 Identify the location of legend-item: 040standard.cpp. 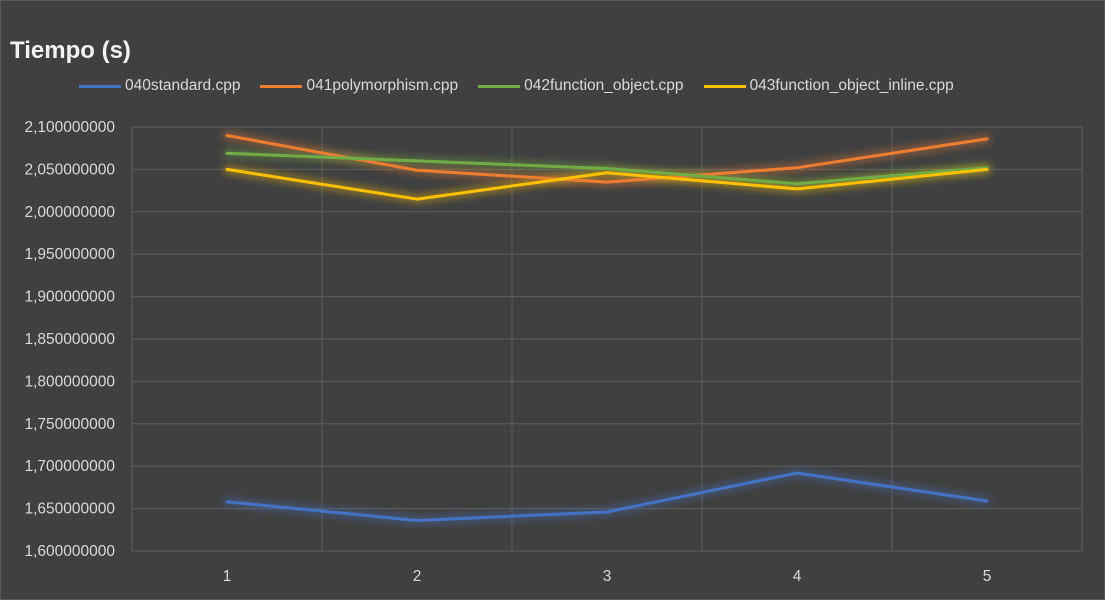
(159, 86).